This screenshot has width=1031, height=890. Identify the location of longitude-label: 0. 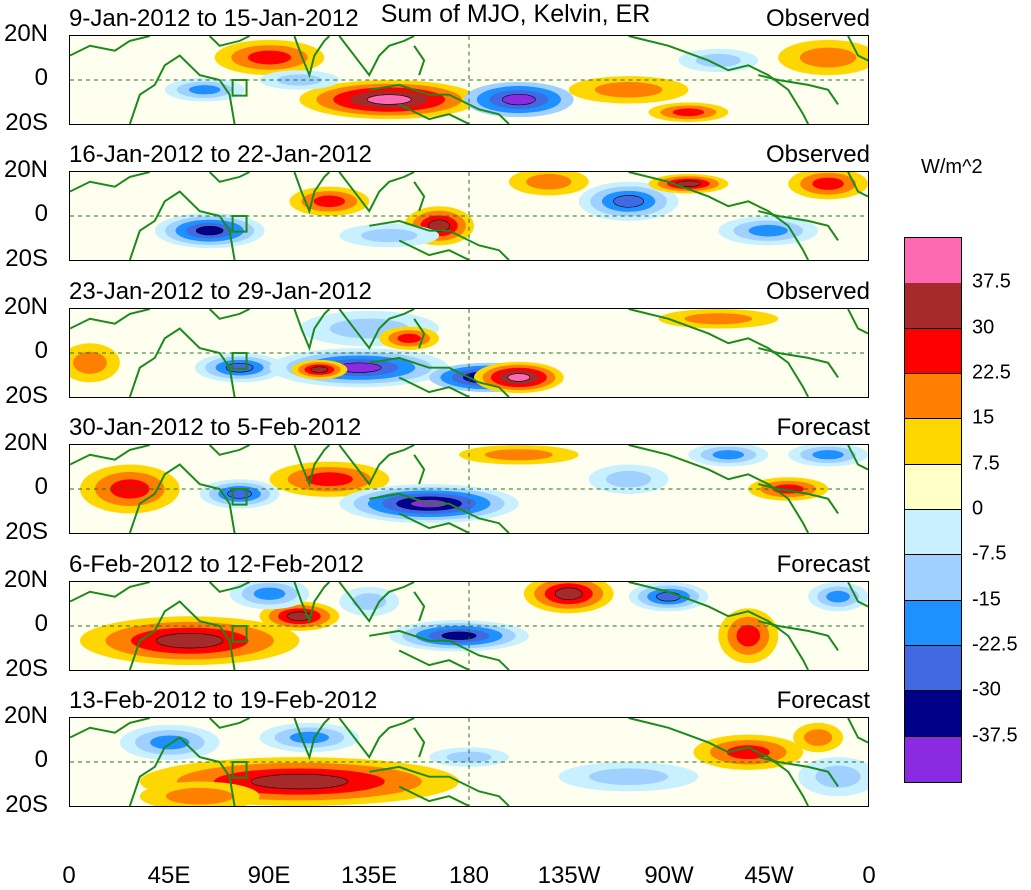
(869, 875).